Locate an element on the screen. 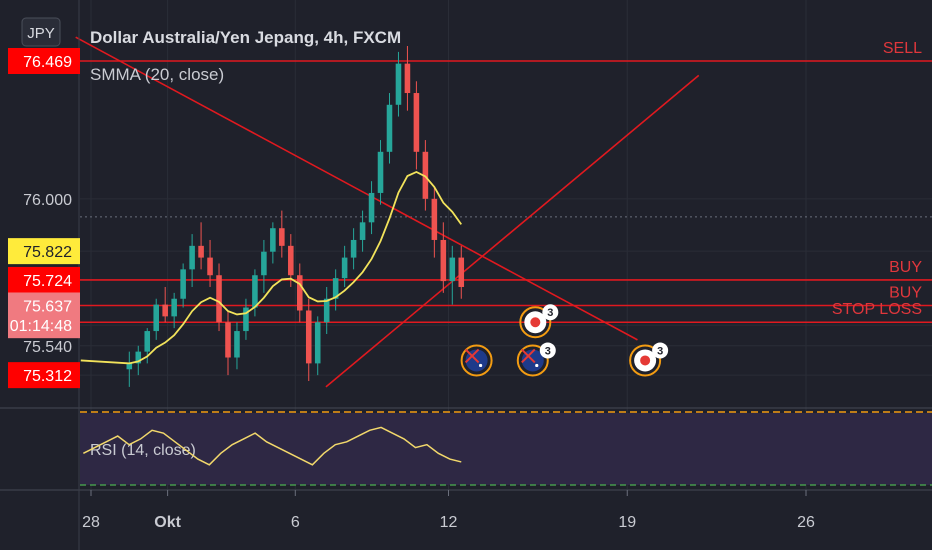  price-tag-label: 75.822 is located at coordinates (47, 252).